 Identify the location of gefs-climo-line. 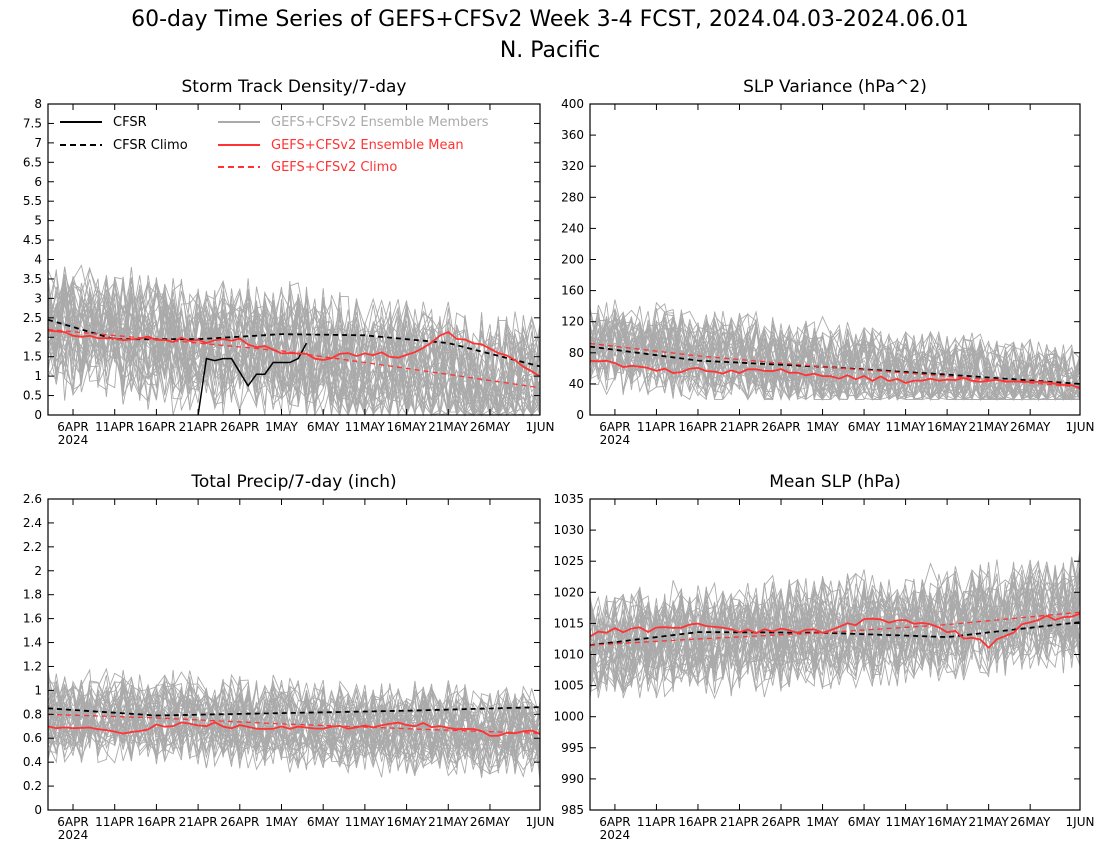
(835, 628).